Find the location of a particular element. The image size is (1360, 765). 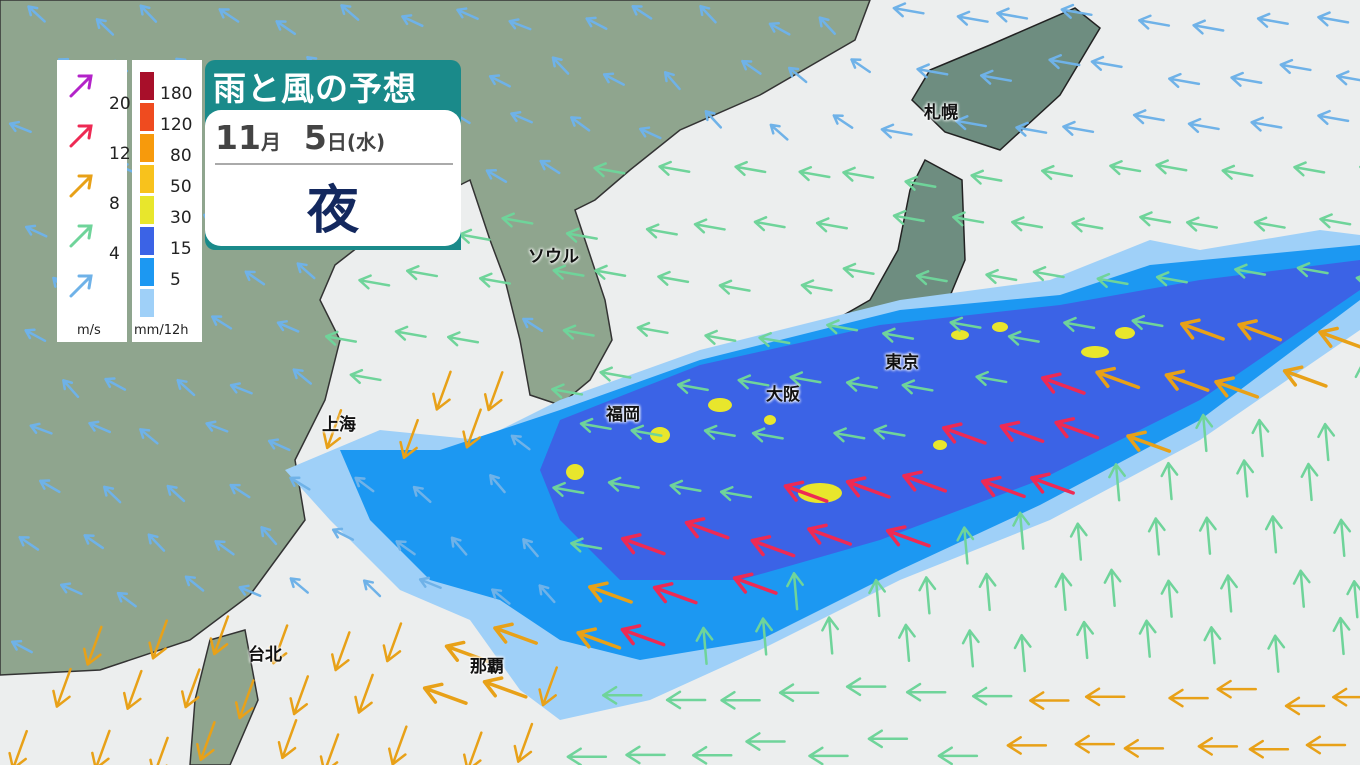

month-unit: 月 is located at coordinates (270, 142).